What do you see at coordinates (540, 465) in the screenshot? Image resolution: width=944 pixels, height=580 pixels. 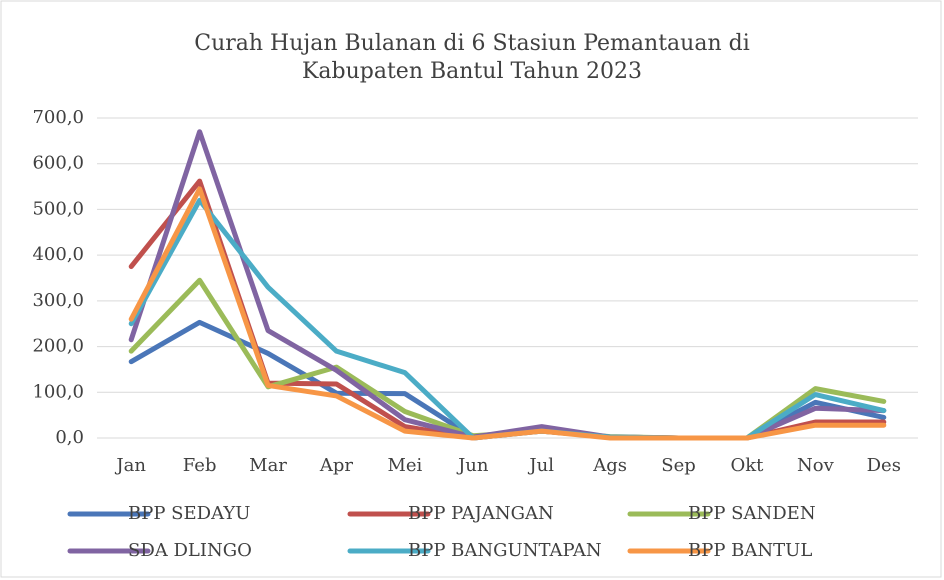 I see `x-tick-label: Jul` at bounding box center [540, 465].